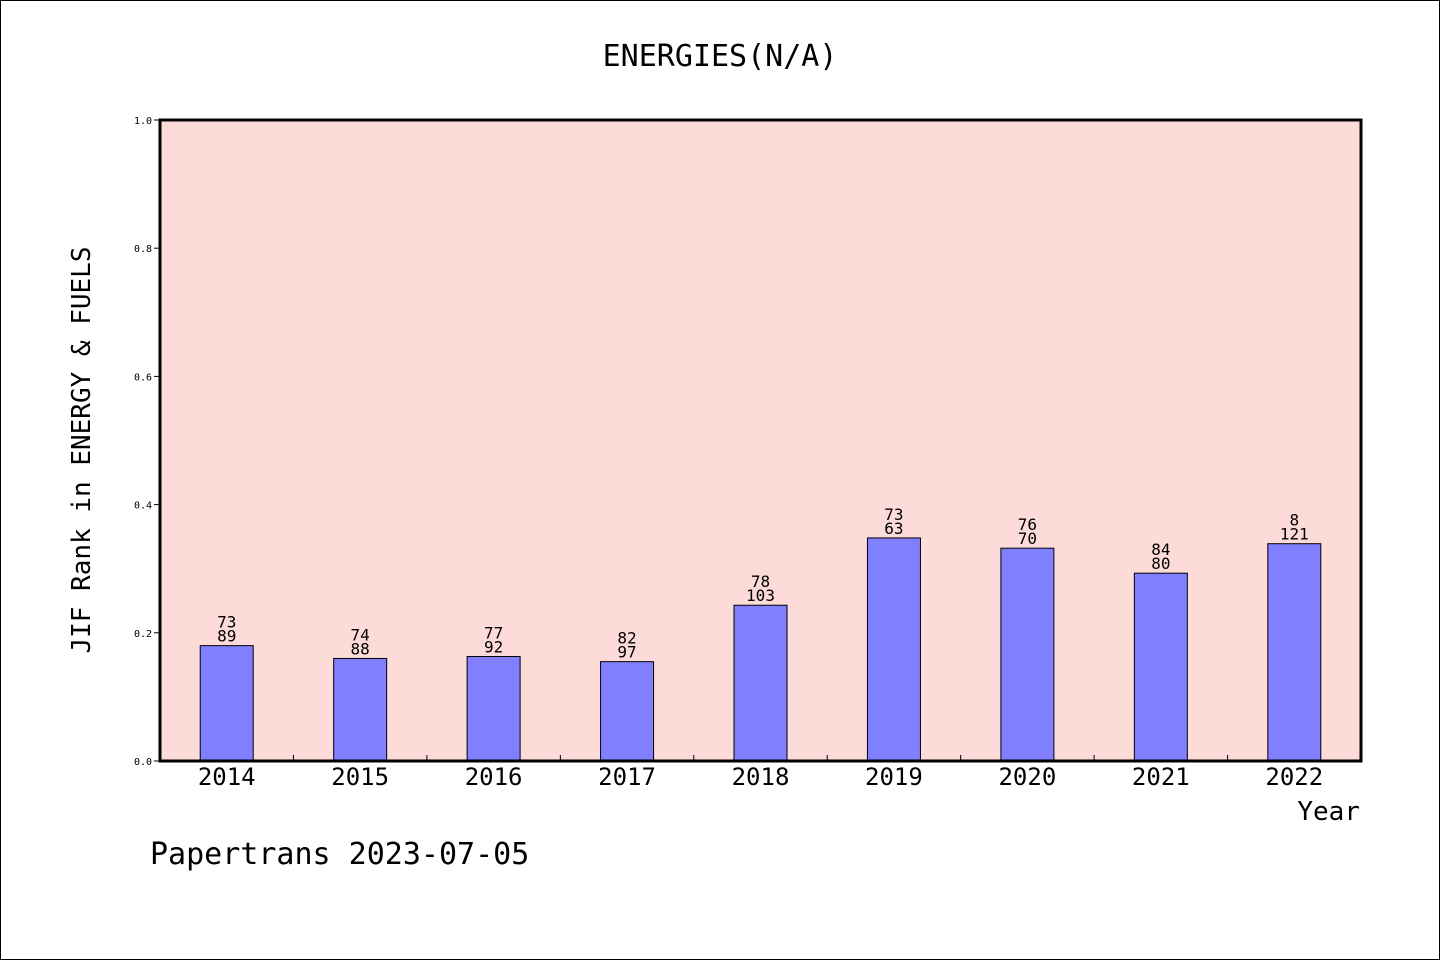 The height and width of the screenshot is (960, 1440). What do you see at coordinates (1294, 534) in the screenshot?
I see `bar-label-bottom: 121` at bounding box center [1294, 534].